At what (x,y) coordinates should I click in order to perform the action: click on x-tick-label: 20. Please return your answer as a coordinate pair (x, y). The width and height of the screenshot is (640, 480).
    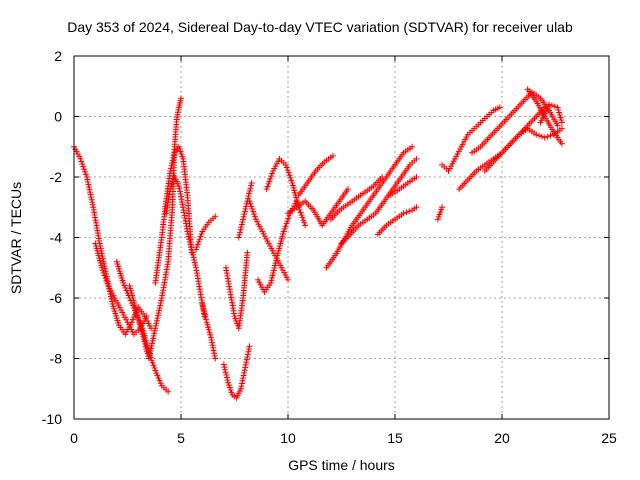
    Looking at the image, I should click on (502, 438).